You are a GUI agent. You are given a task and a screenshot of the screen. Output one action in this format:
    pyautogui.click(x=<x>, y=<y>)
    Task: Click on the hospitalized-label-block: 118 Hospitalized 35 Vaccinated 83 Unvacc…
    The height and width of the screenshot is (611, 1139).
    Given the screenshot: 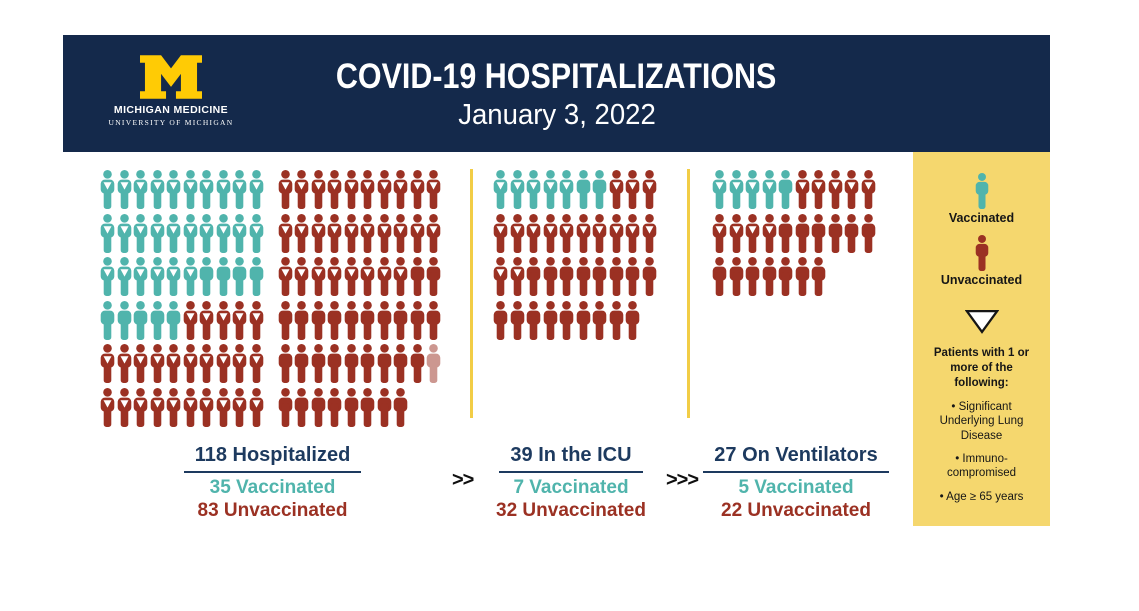 What is the action you would take?
    pyautogui.click(x=272, y=483)
    